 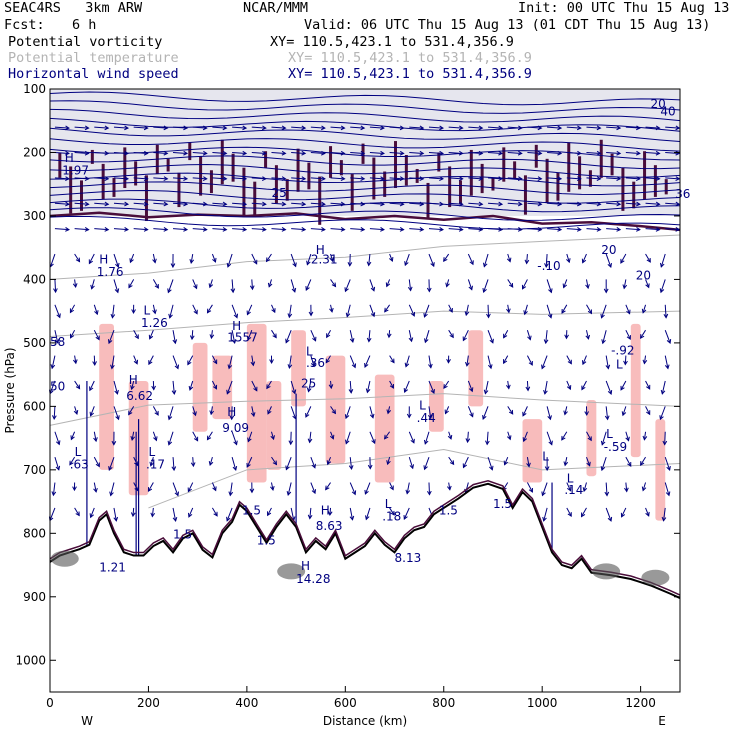 What do you see at coordinates (73, 8) in the screenshot?
I see `model-label: SEAC4RS 3km ARW` at bounding box center [73, 8].